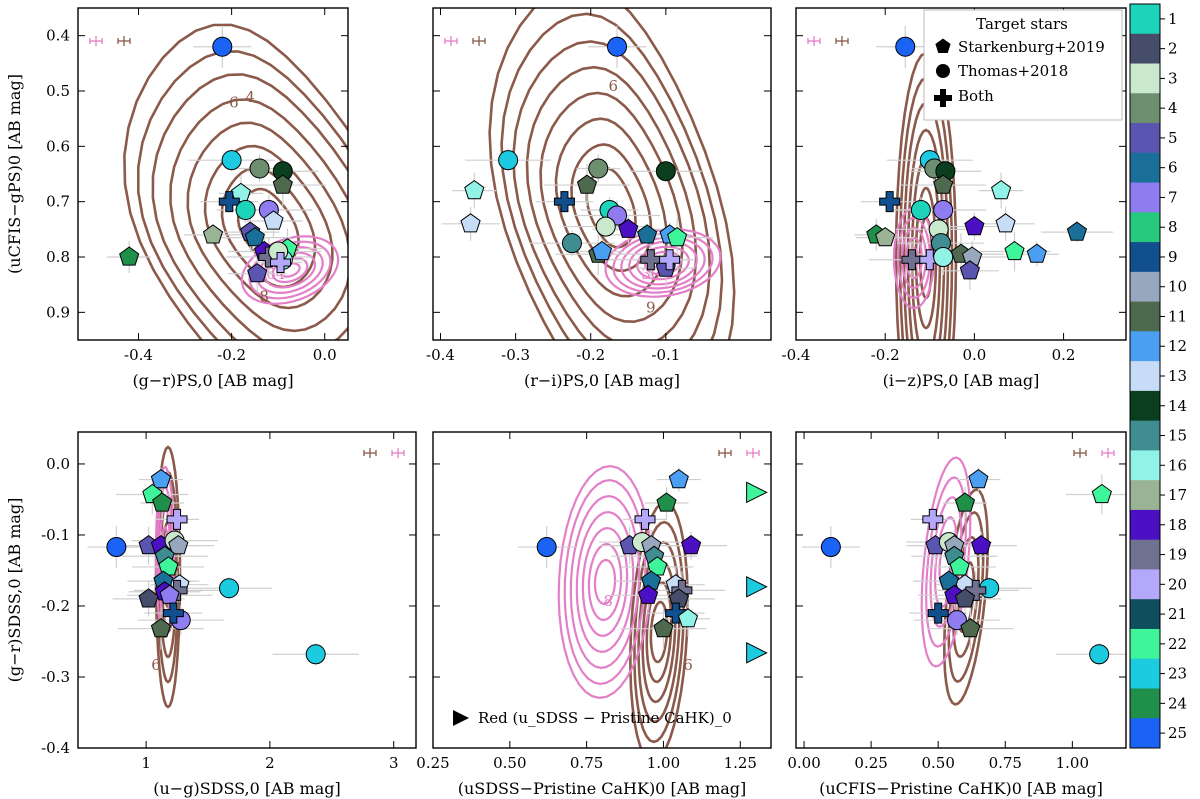  What do you see at coordinates (58, 312) in the screenshot?
I see `y-tick-label: 0.9` at bounding box center [58, 312].